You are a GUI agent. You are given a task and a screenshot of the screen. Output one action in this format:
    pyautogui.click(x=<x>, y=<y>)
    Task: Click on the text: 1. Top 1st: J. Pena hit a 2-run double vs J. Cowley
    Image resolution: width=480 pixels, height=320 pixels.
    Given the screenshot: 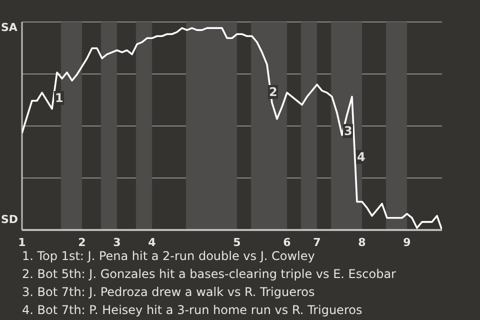 What is the action you would take?
    pyautogui.click(x=169, y=256)
    